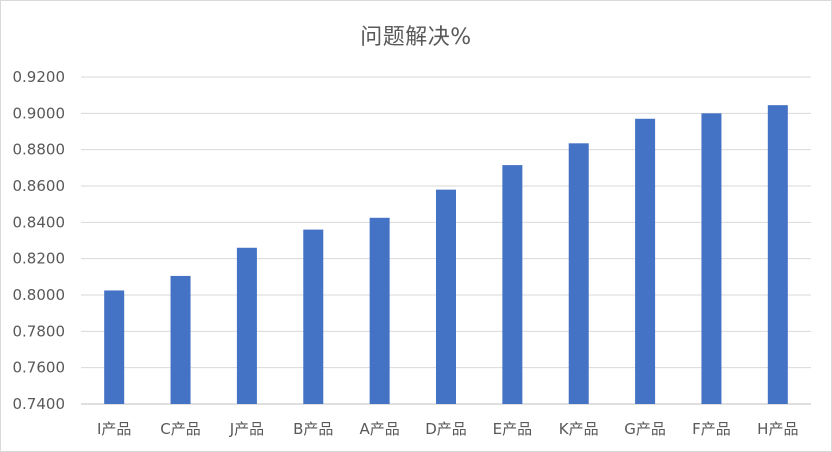  Describe the element at coordinates (39, 77) in the screenshot. I see `y-tick-label: 0.9200` at that location.